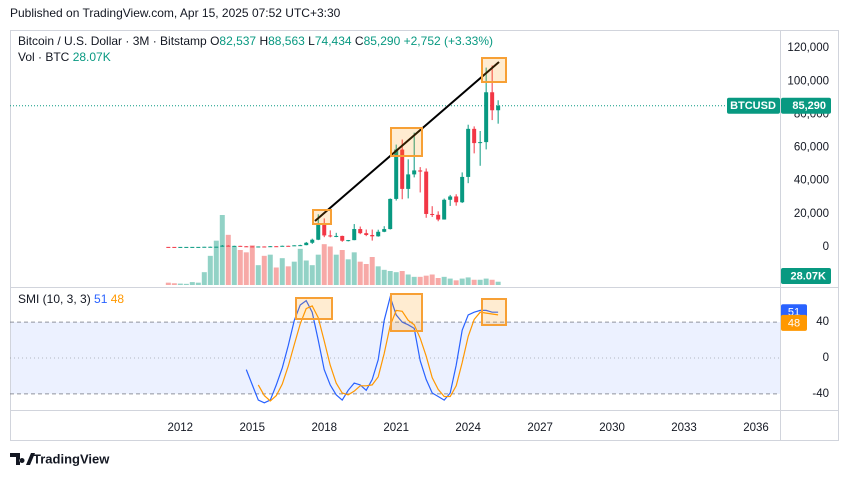 This screenshot has width=849, height=477. What do you see at coordinates (181, 428) in the screenshot?
I see `x-tick-label: 2012` at bounding box center [181, 428].